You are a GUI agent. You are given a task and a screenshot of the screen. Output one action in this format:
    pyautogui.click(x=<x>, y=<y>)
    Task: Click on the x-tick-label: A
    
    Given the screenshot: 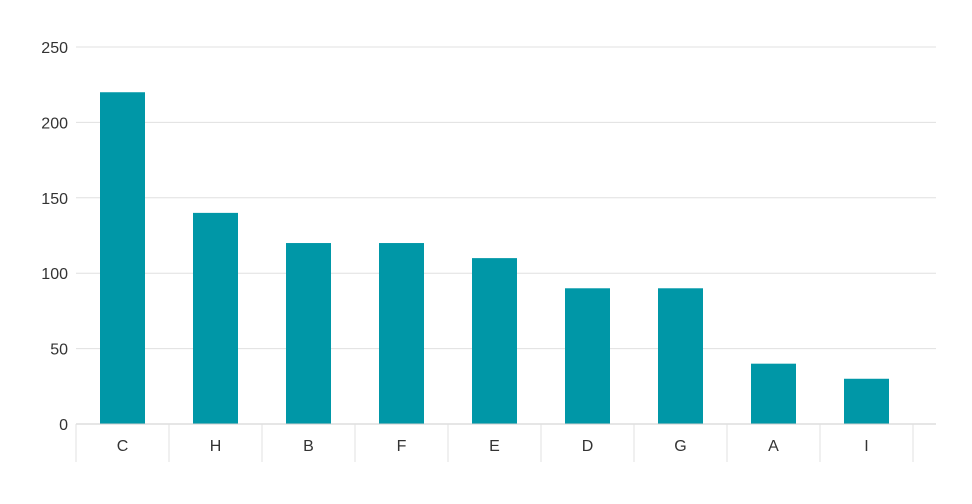 What is the action you would take?
    pyautogui.click(x=773, y=446)
    